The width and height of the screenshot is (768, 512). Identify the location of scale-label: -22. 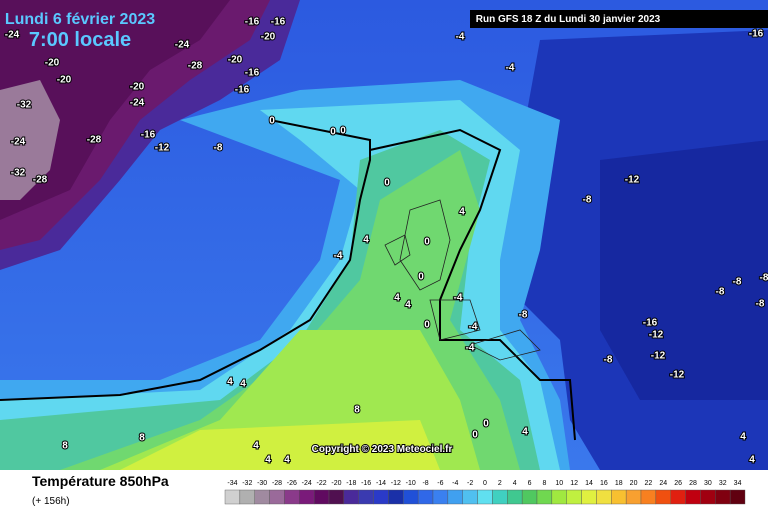
(322, 483).